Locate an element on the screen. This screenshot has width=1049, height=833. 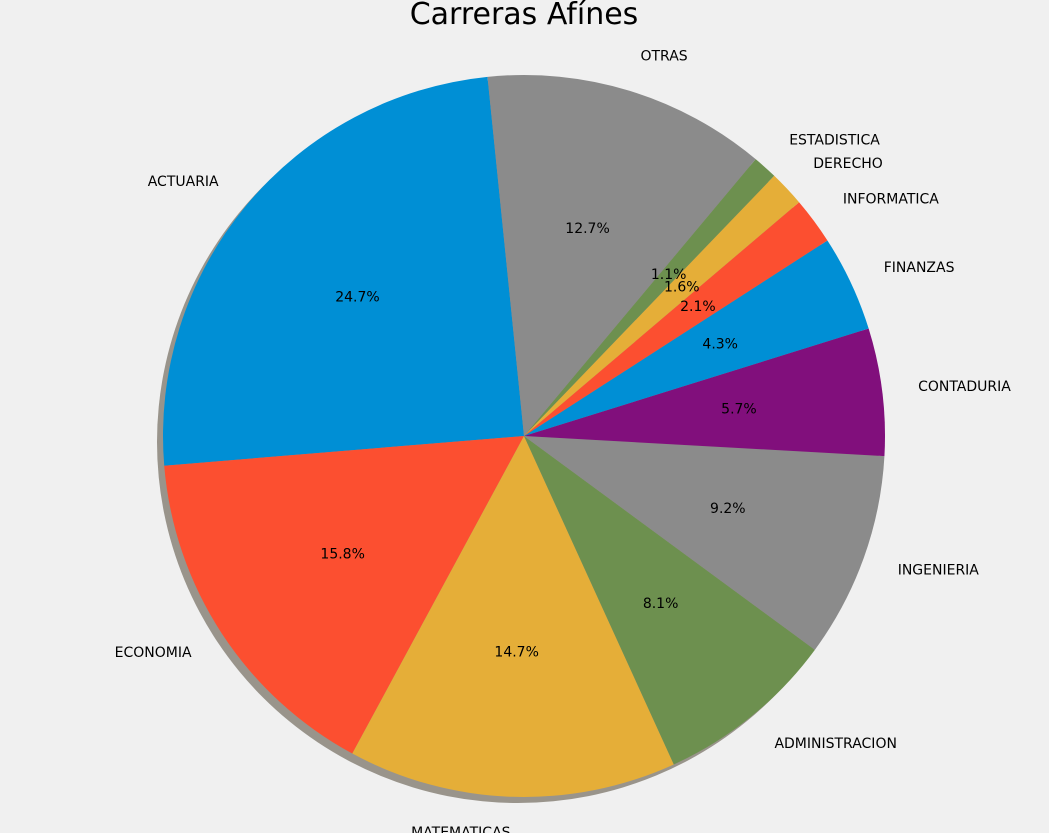
pct-label-informatica: 2.1% is located at coordinates (698, 307).